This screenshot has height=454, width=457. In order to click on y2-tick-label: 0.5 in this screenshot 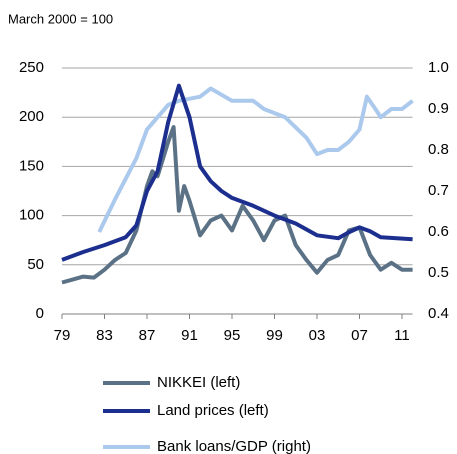, I will do `click(438, 272)`.